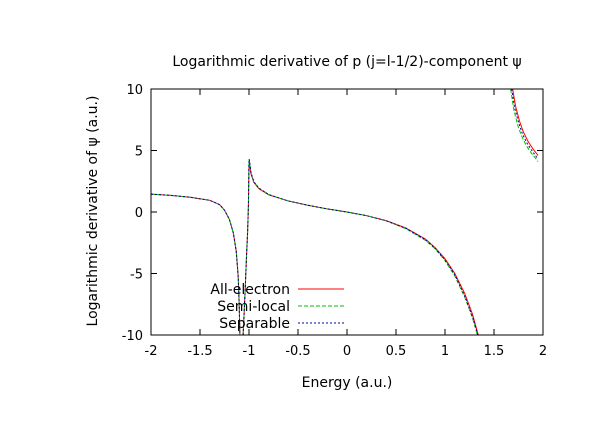 The height and width of the screenshot is (428, 612). I want to click on x-tick-label: 0, so click(347, 351).